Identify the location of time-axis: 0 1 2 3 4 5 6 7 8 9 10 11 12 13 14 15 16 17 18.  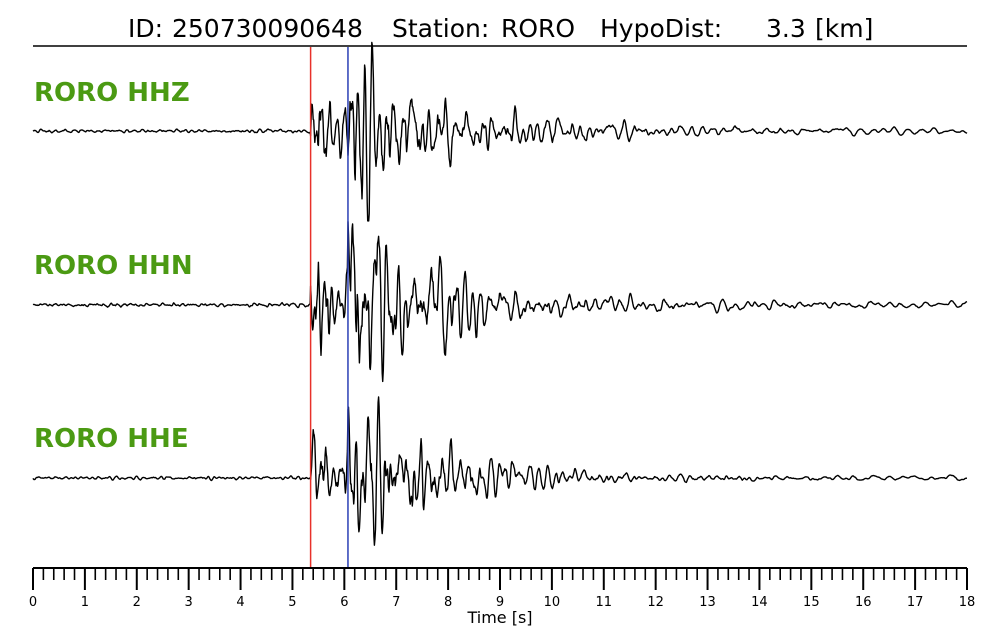
(502, 588).